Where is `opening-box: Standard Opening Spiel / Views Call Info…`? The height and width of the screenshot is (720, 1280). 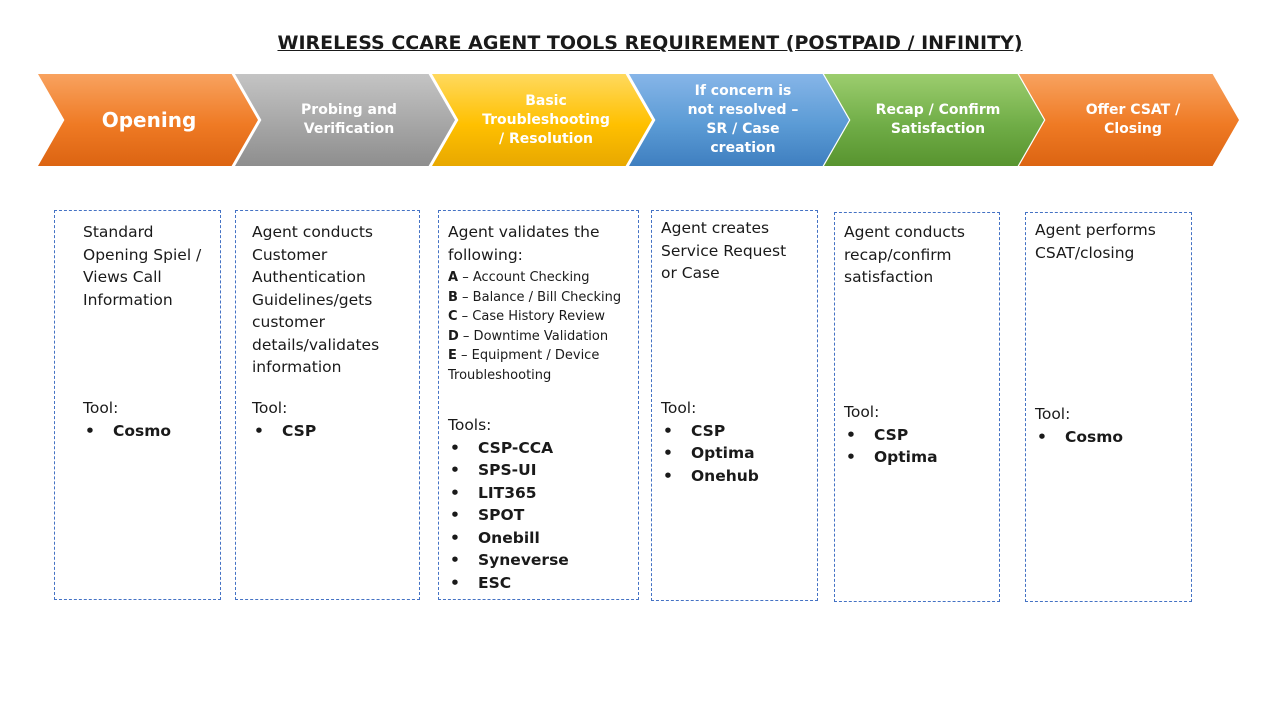 opening-box: Standard Opening Spiel / Views Call Info… is located at coordinates (137, 405).